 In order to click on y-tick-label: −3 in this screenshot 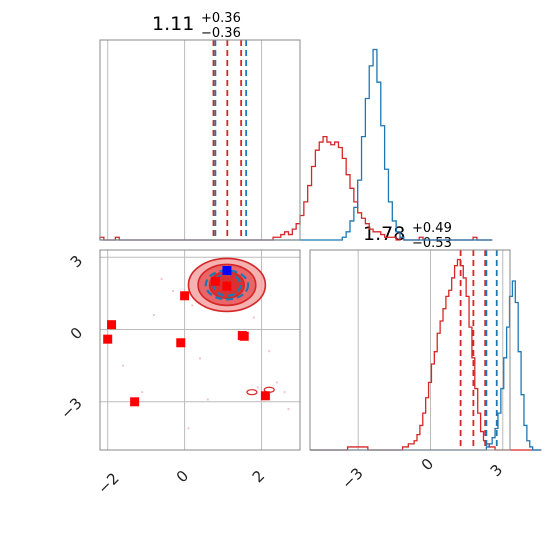, I will do `click(71, 408)`.